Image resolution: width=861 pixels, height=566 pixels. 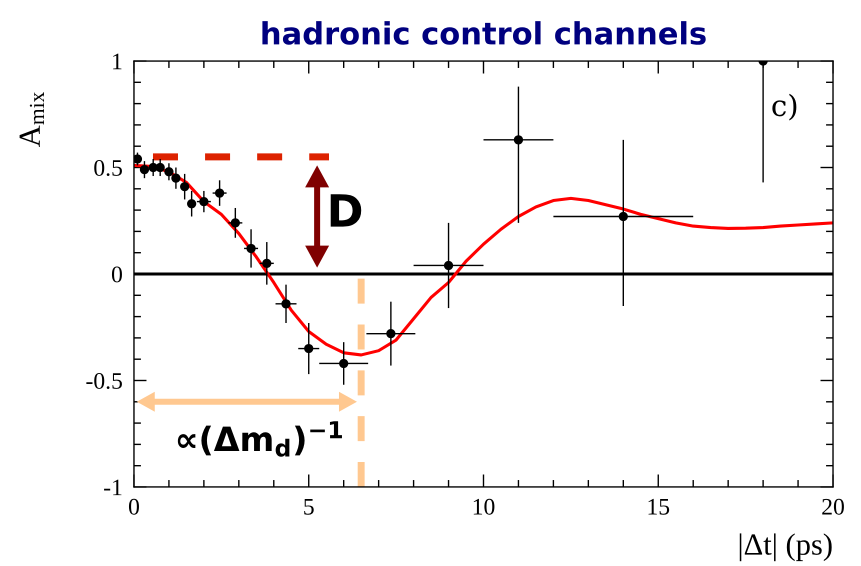 I want to click on y-tick-label: 0, so click(x=117, y=274).